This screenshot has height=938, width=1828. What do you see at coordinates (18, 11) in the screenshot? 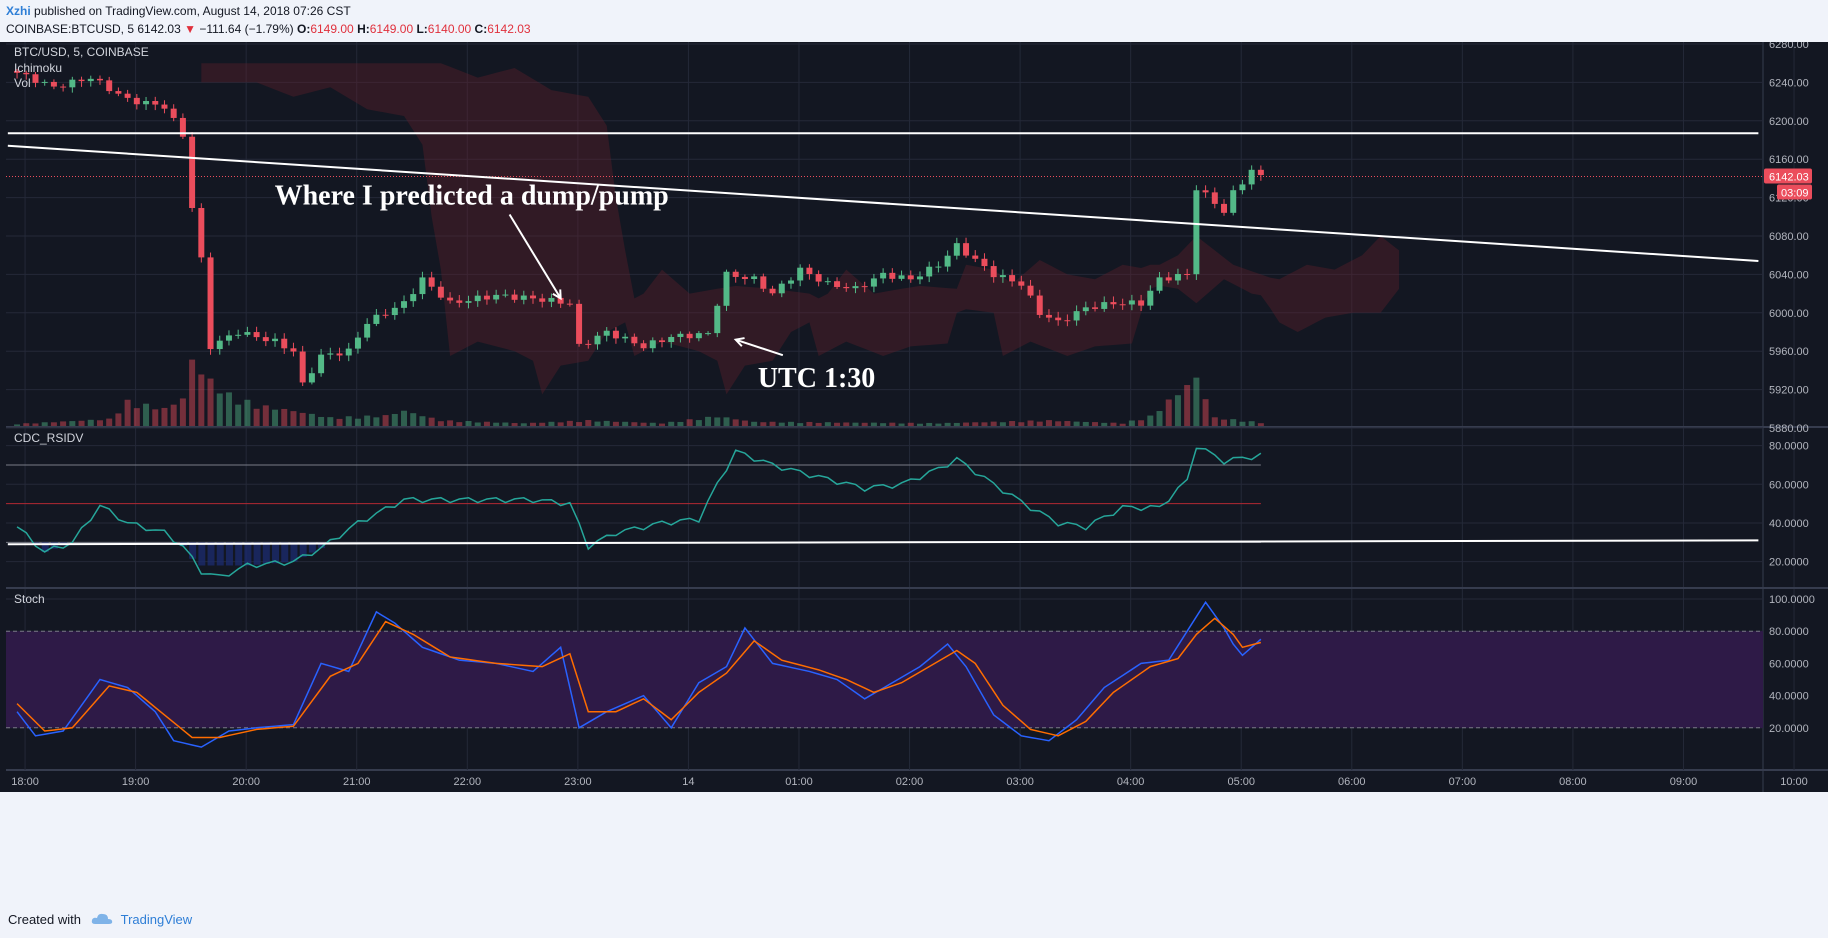
I see `author-link: Xzhi` at bounding box center [18, 11].